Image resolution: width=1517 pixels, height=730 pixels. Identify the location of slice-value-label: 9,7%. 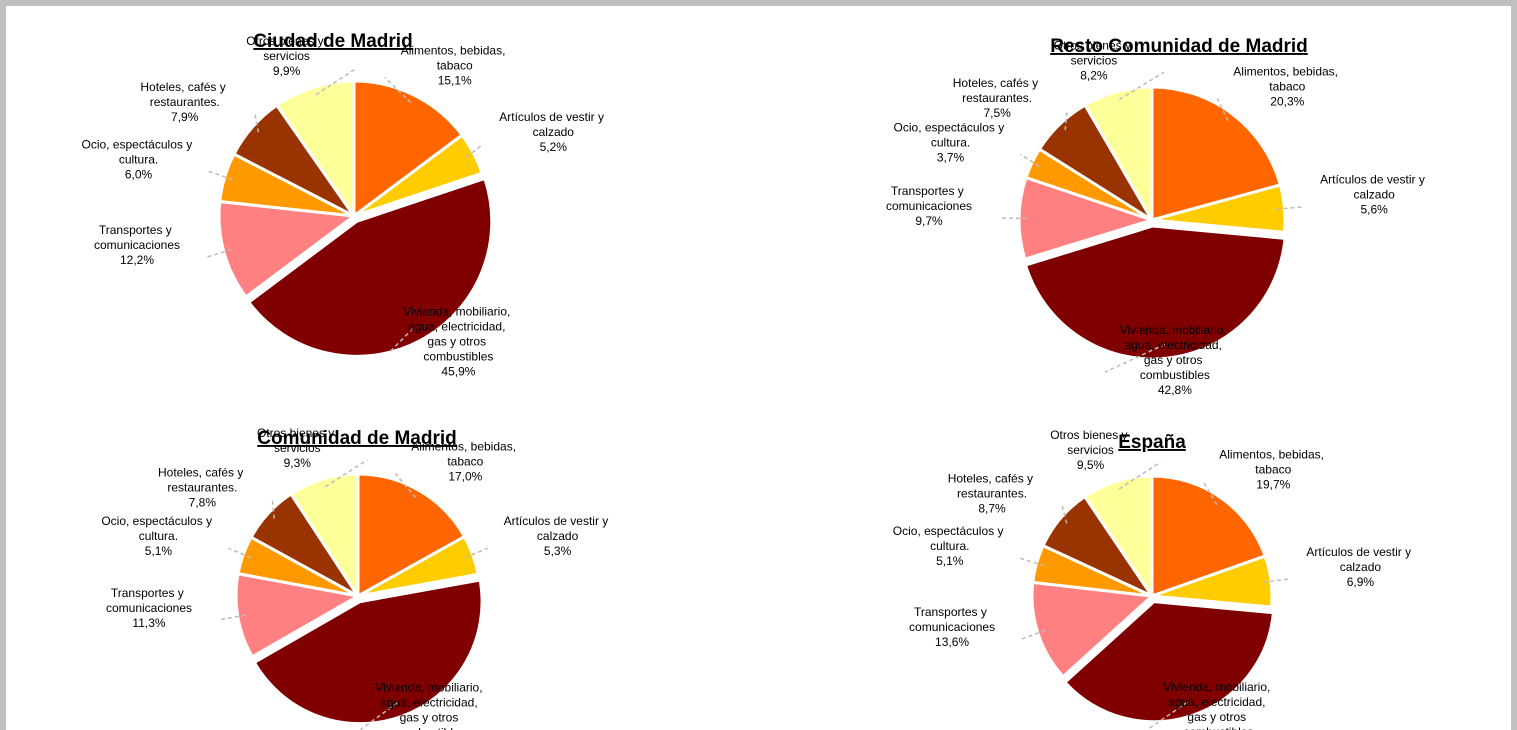
(929, 221).